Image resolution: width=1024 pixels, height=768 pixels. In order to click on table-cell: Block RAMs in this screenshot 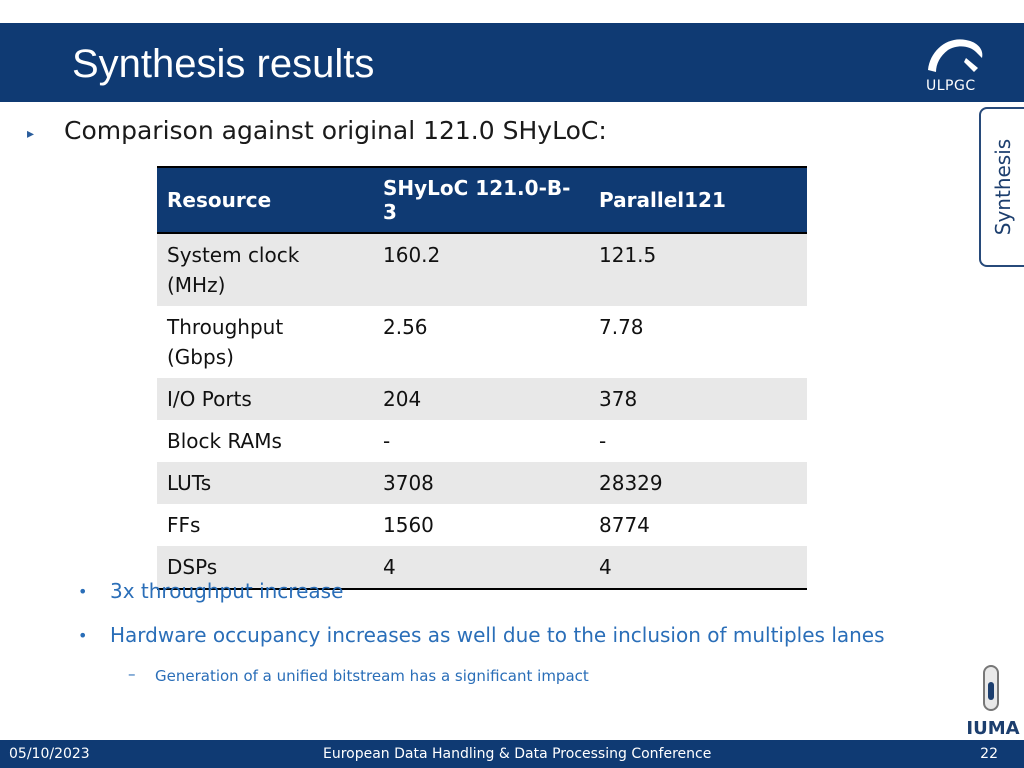, I will do `click(224, 441)`.